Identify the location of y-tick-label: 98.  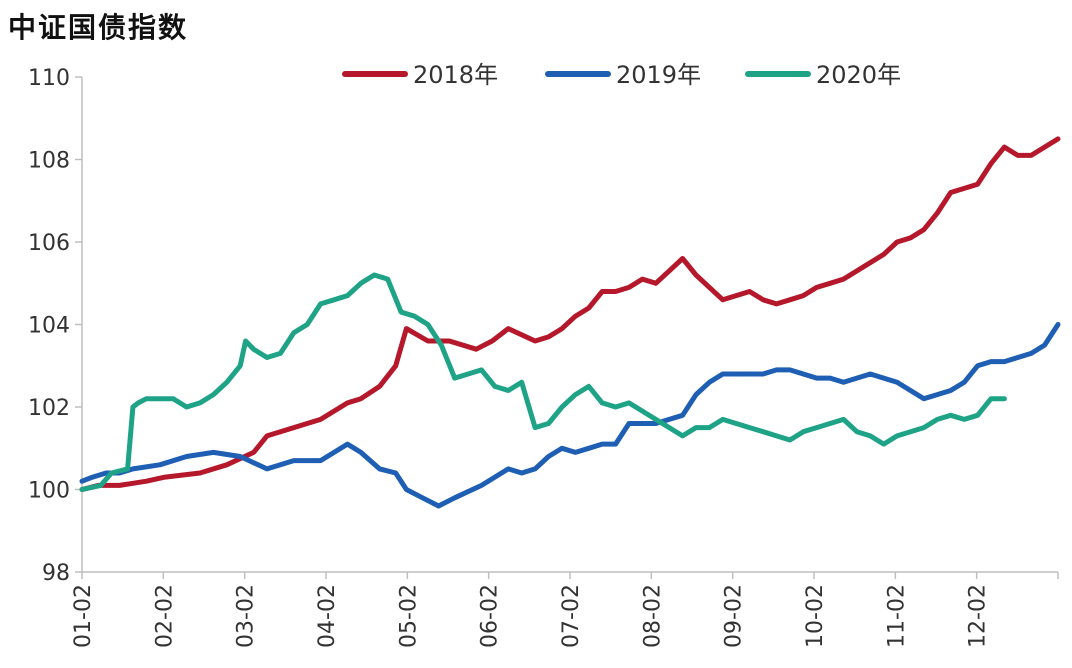
(56, 573).